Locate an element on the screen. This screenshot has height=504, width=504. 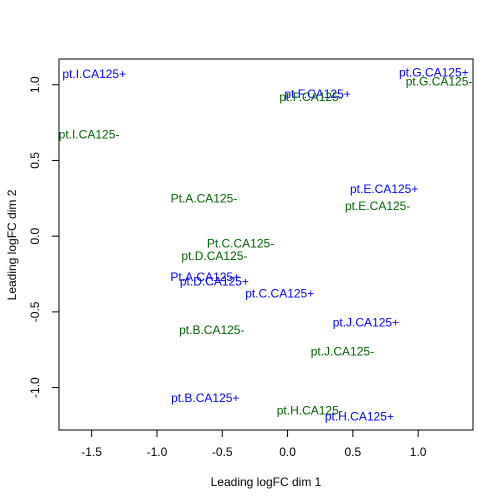
y-tick-label: -0.5 is located at coordinates (35, 311).